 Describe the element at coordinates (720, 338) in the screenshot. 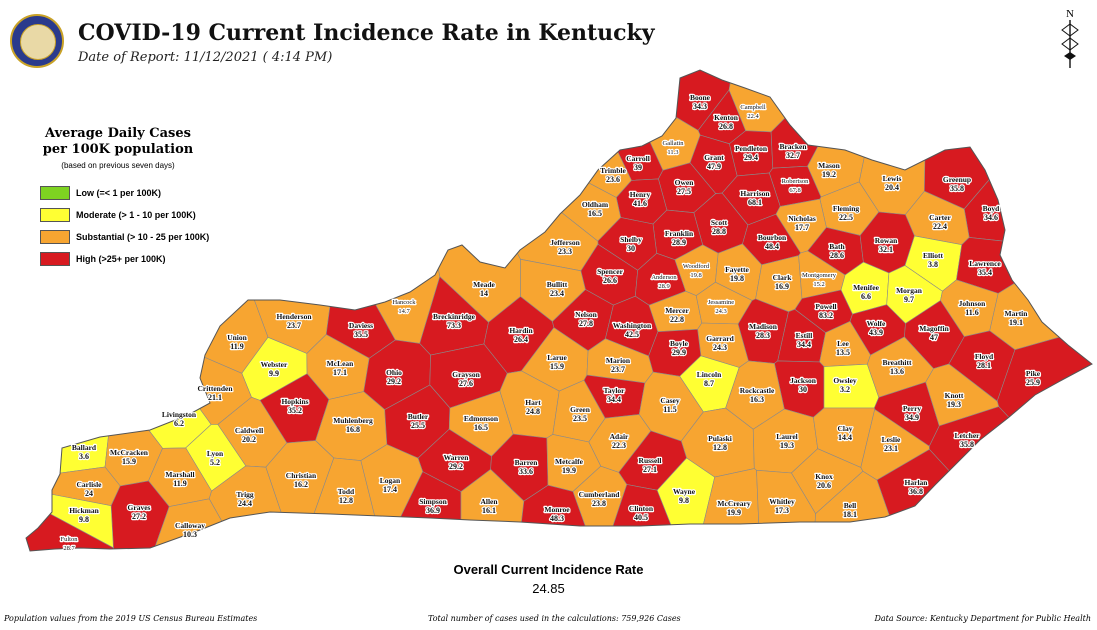

I see `county-name: Garrard` at that location.